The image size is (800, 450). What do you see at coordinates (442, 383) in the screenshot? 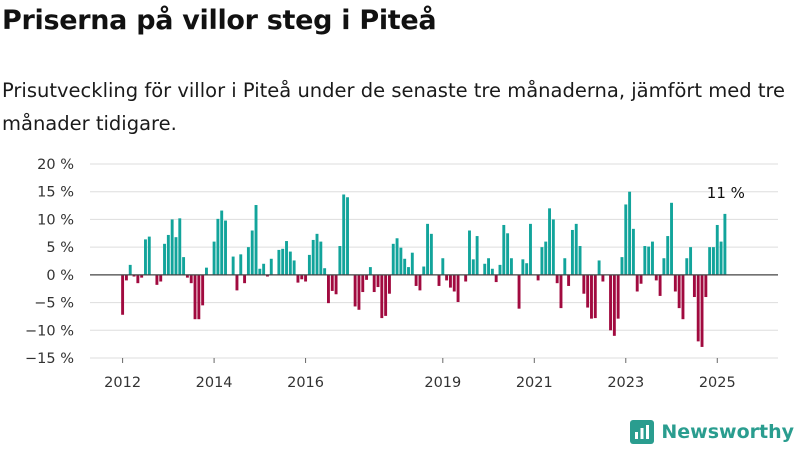
I see `x-tick-label: 2019` at bounding box center [442, 383].